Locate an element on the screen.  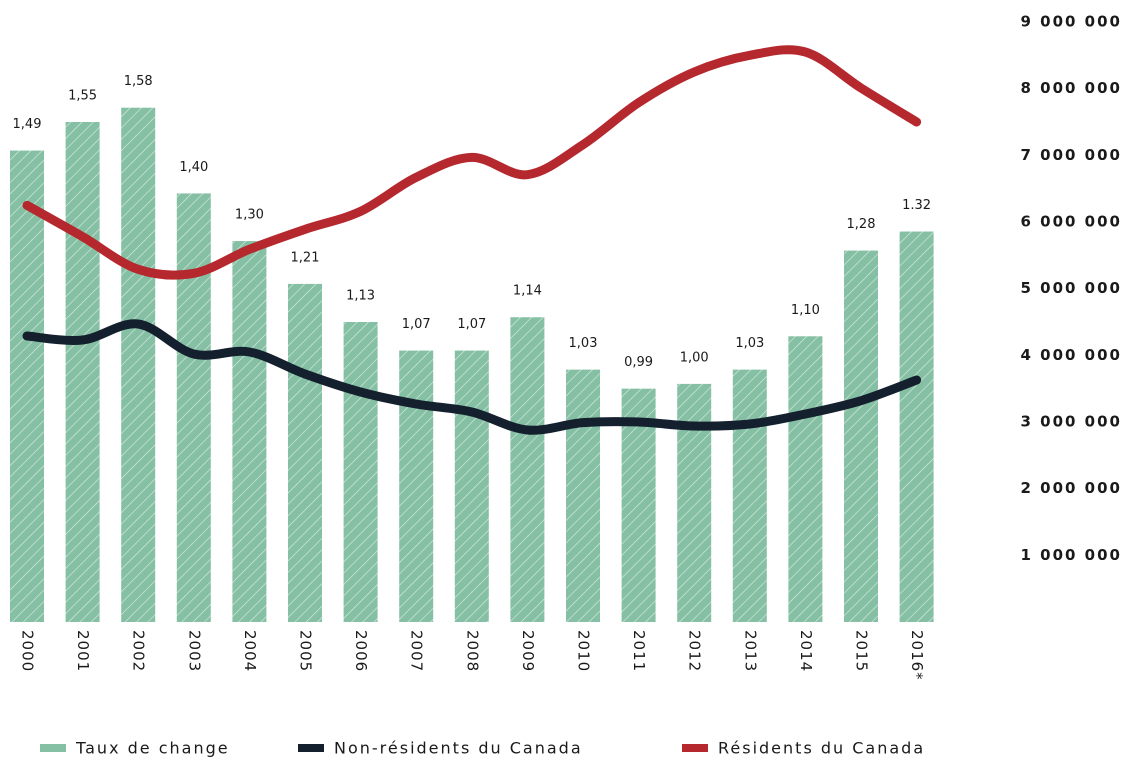
x-tick-label: 2007 is located at coordinates (417, 651).